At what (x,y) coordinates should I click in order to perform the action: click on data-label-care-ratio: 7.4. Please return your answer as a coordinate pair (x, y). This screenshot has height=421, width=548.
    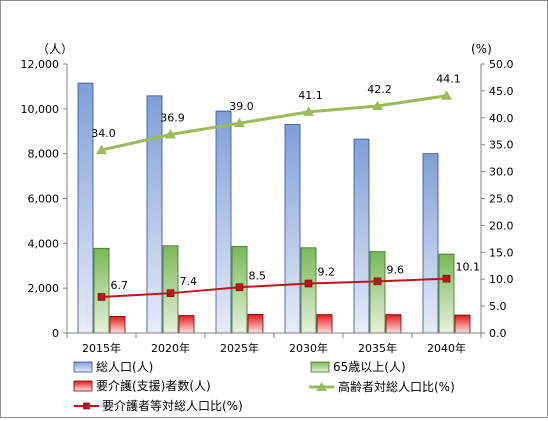
    Looking at the image, I should click on (189, 281).